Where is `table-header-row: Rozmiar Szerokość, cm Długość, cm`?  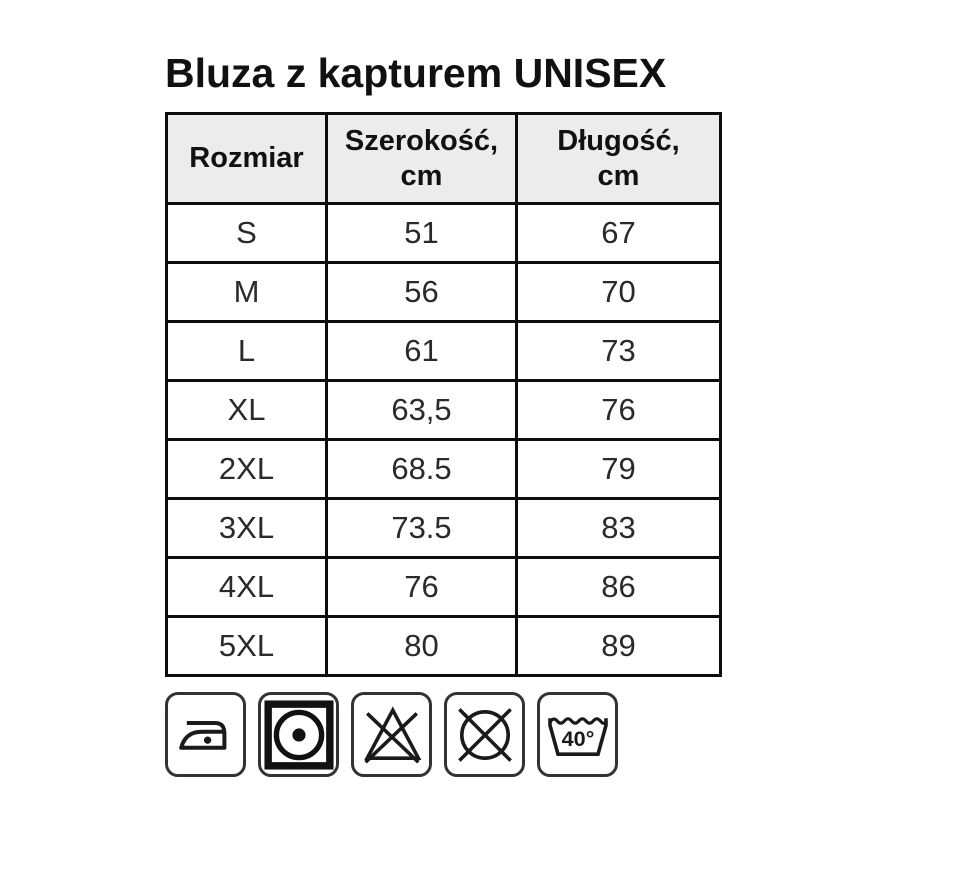 table-header-row: Rozmiar Szerokość, cm Długość, cm is located at coordinates (443, 158).